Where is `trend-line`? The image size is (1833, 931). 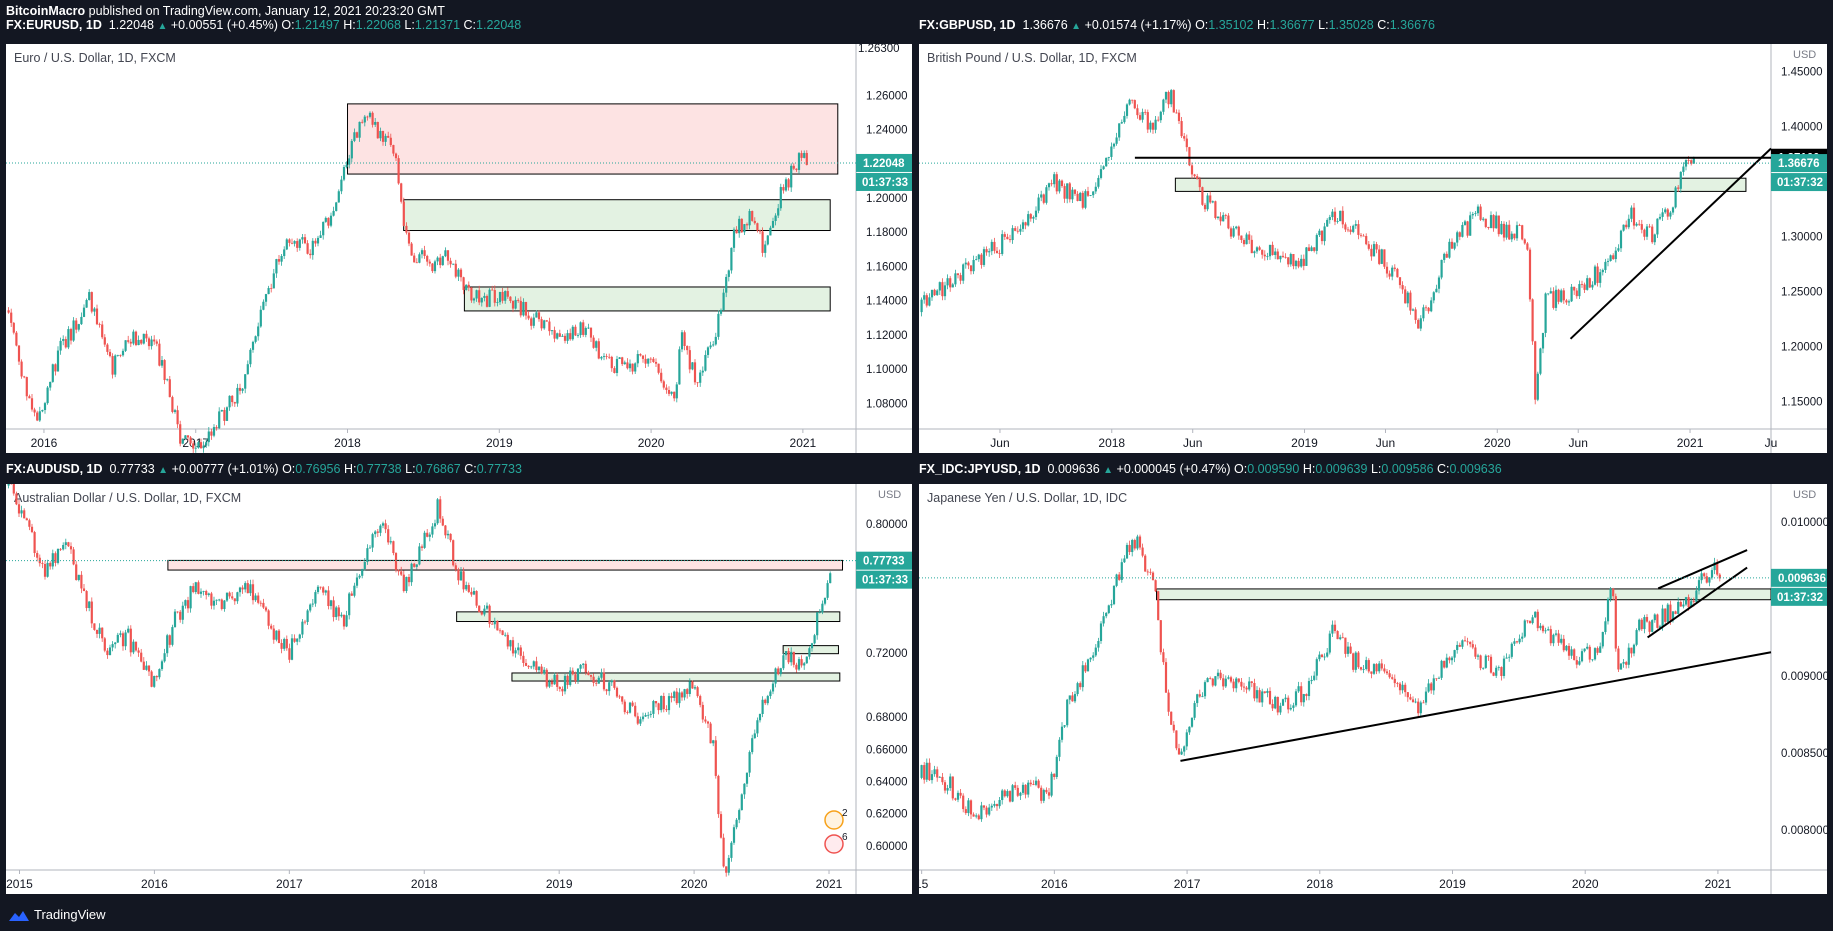
trend-line is located at coordinates (1670, 243).